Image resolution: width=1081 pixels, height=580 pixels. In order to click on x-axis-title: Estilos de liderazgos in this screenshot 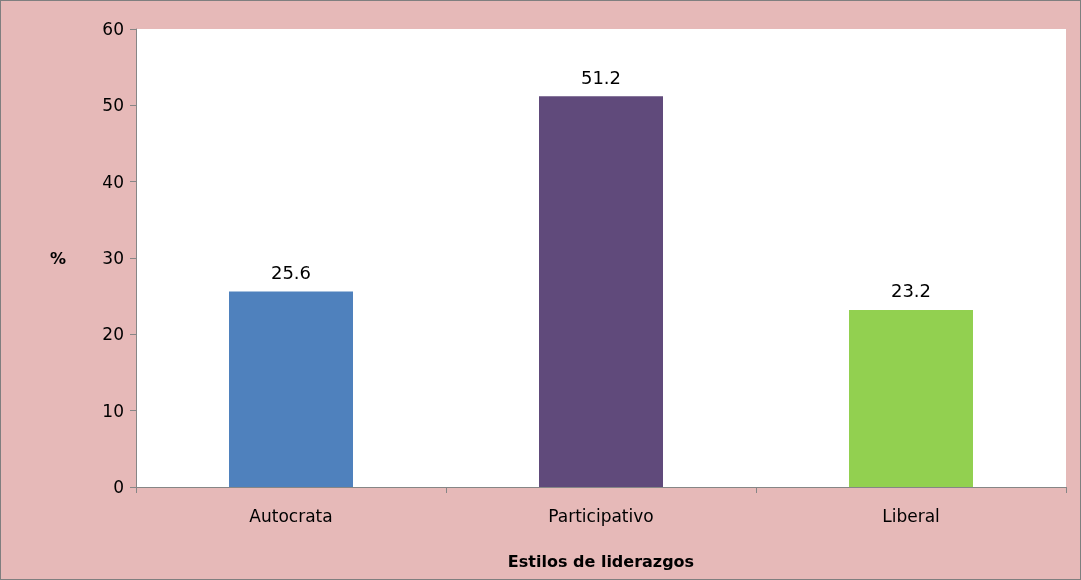, I will do `click(601, 561)`.